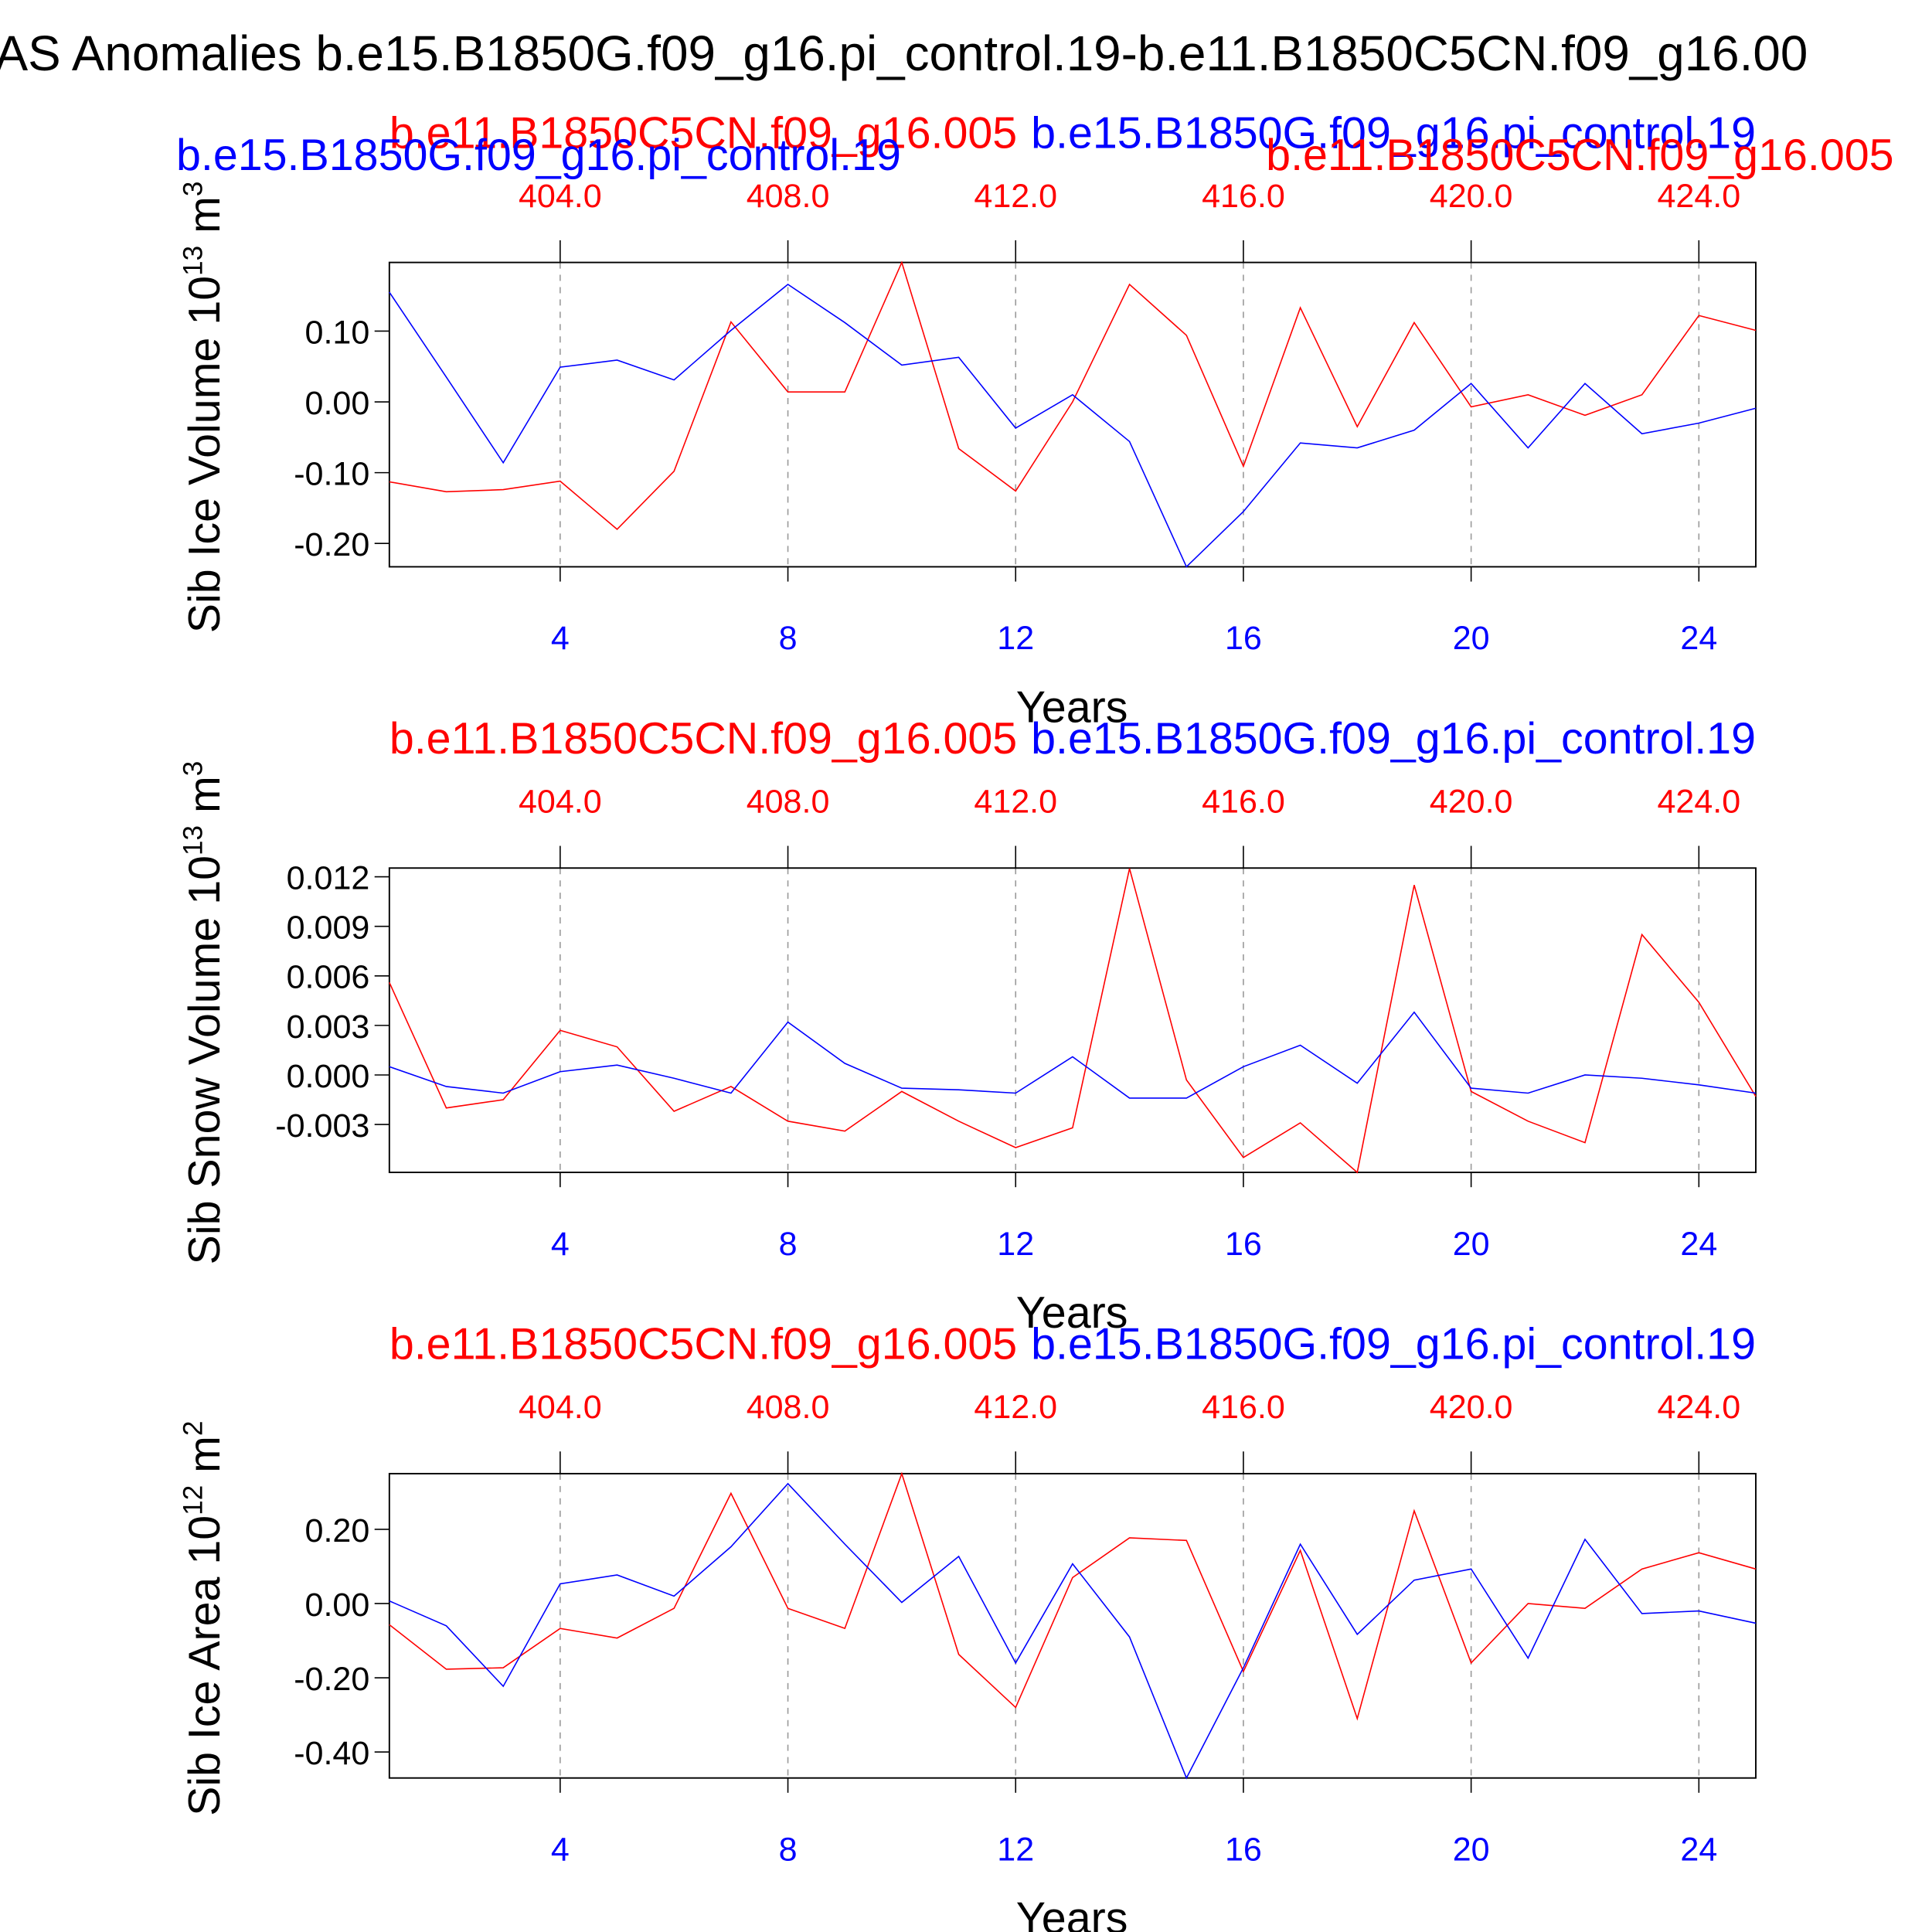 The image size is (1932, 1932). What do you see at coordinates (328, 878) in the screenshot?
I see `y-tick-label: 0.012` at bounding box center [328, 878].